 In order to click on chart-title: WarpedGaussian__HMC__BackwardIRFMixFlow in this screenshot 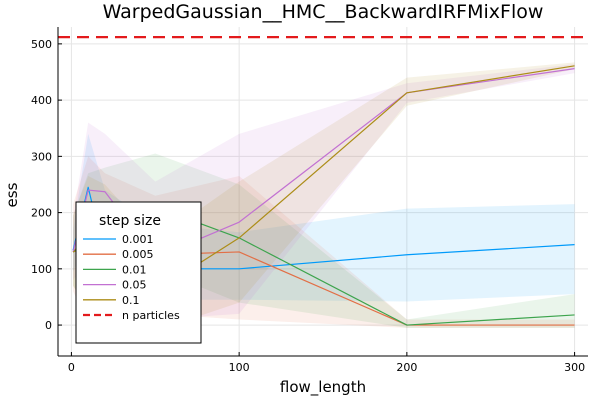, I will do `click(323, 12)`.